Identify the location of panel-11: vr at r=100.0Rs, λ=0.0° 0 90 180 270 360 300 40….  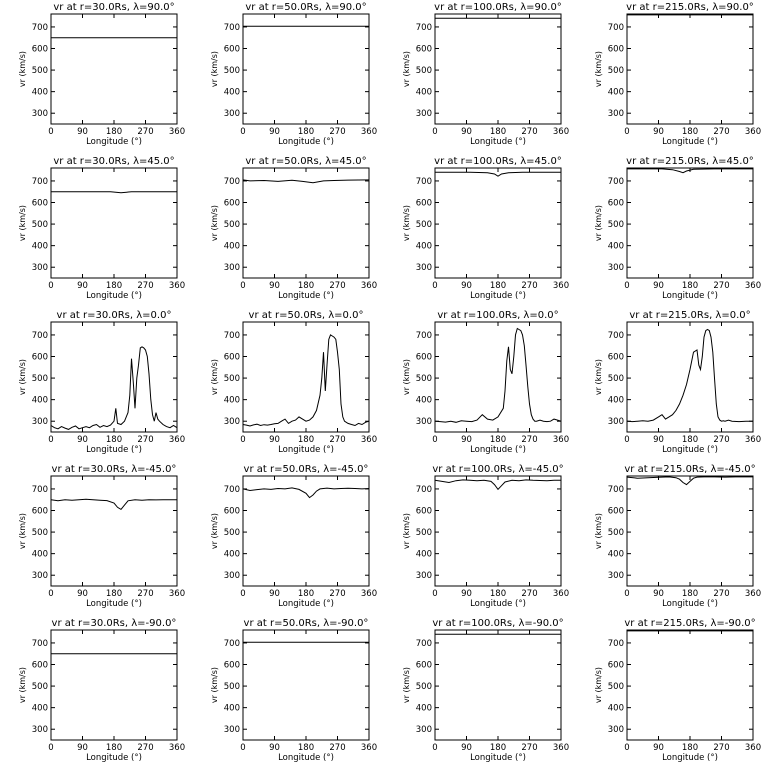
(485, 382).